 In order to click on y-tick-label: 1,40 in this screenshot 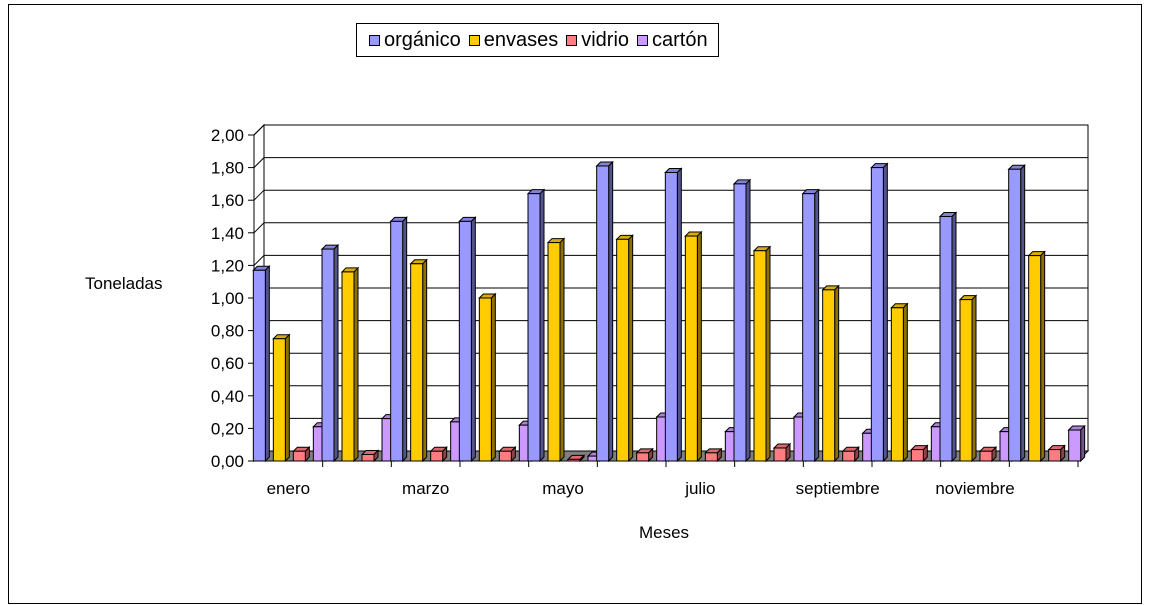, I will do `click(227, 233)`.